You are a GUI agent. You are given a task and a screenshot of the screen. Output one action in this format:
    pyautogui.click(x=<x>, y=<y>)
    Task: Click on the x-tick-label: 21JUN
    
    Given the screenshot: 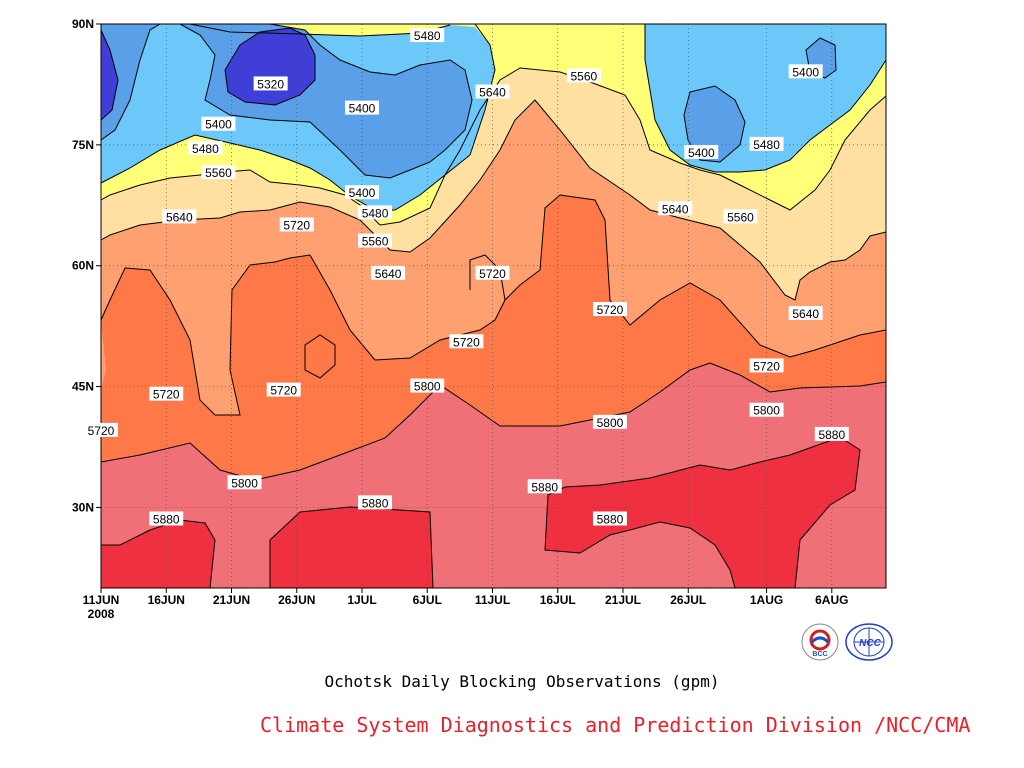 What is the action you would take?
    pyautogui.click(x=231, y=600)
    